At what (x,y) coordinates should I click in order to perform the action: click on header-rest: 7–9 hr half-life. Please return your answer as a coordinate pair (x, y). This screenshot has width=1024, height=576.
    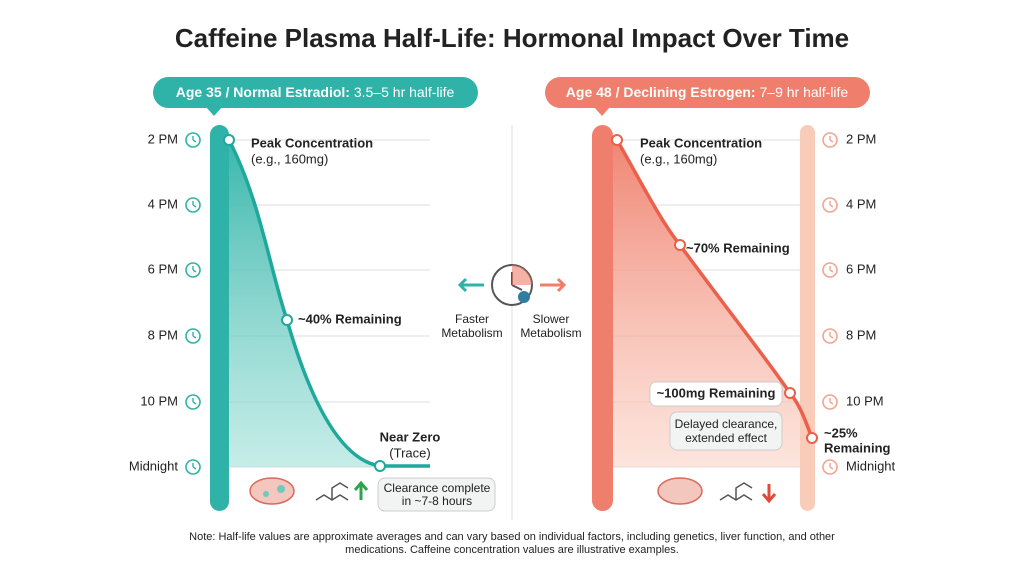
    Looking at the image, I should click on (804, 92).